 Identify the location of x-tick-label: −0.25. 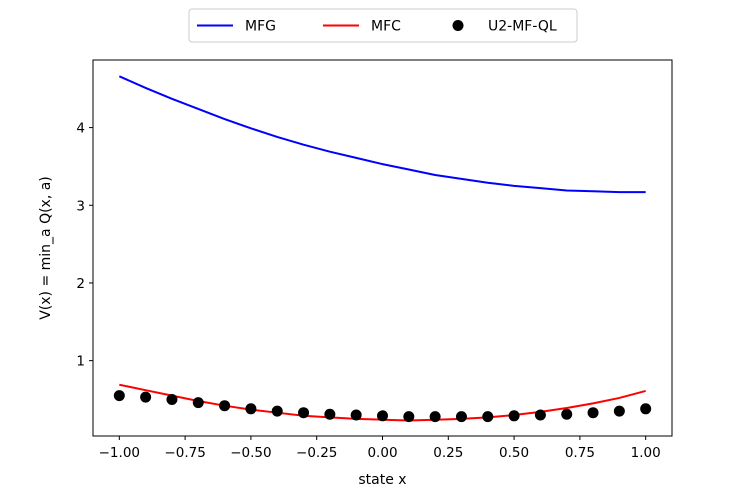
(316, 453).